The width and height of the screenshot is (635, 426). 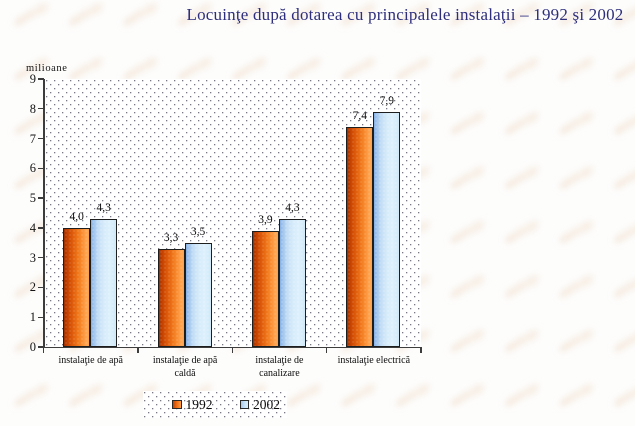 I want to click on category-label-1: instalaţie de apă, so click(x=91, y=360).